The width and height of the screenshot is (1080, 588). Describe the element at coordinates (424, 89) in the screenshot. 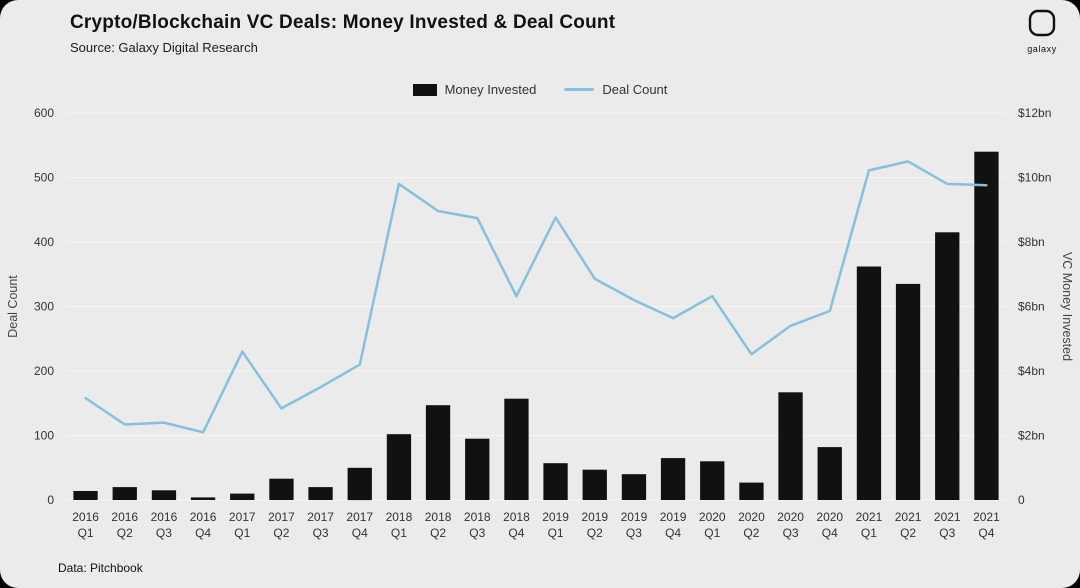

I see `money-invested-swatch` at that location.